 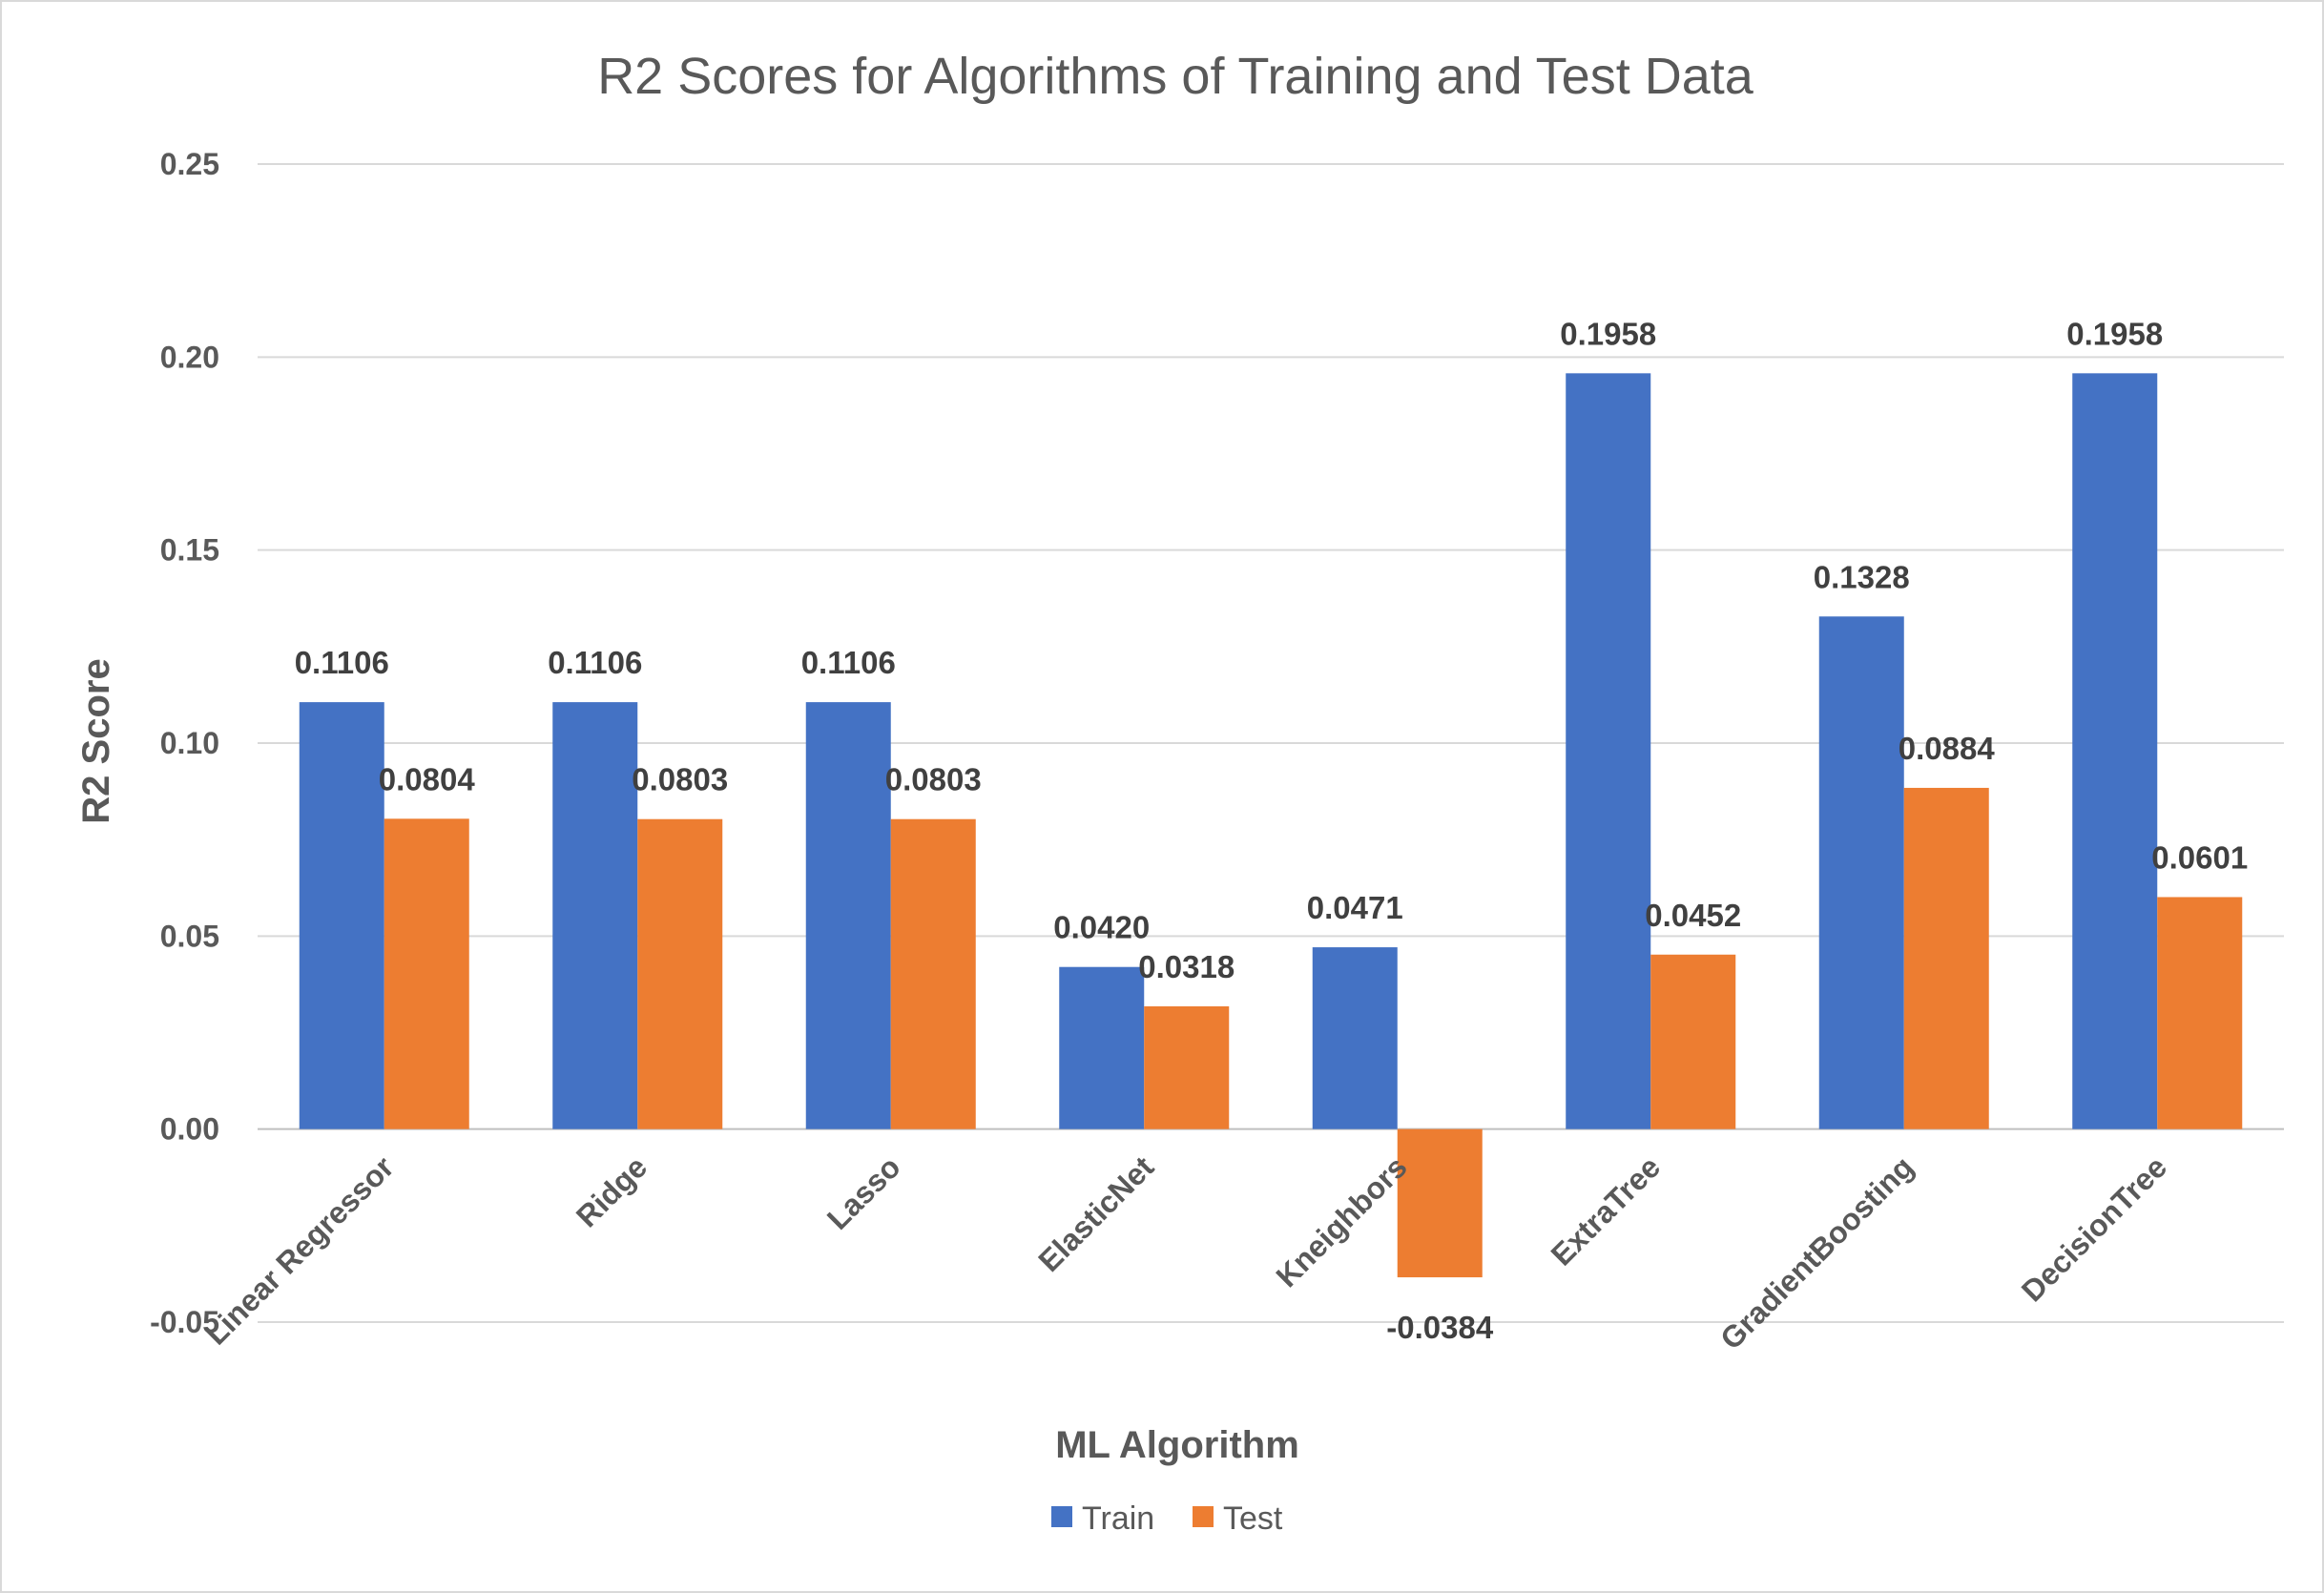 I want to click on y-tick-label: 0.25, so click(x=189, y=164).